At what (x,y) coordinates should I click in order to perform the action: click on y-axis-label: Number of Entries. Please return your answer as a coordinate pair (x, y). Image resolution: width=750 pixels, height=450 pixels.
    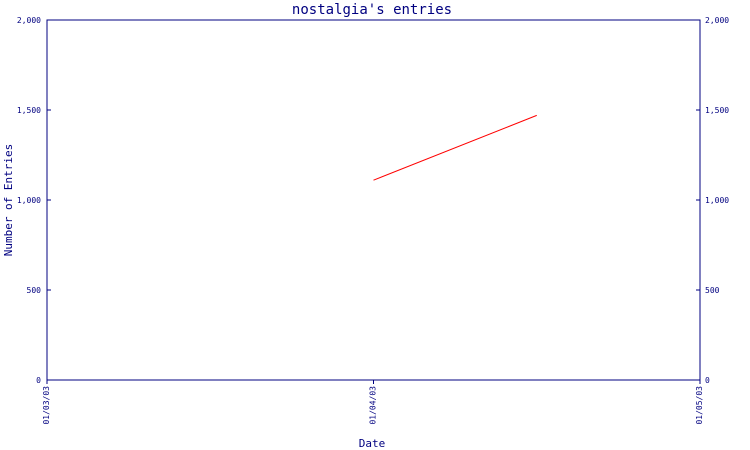
    Looking at the image, I should click on (8, 200).